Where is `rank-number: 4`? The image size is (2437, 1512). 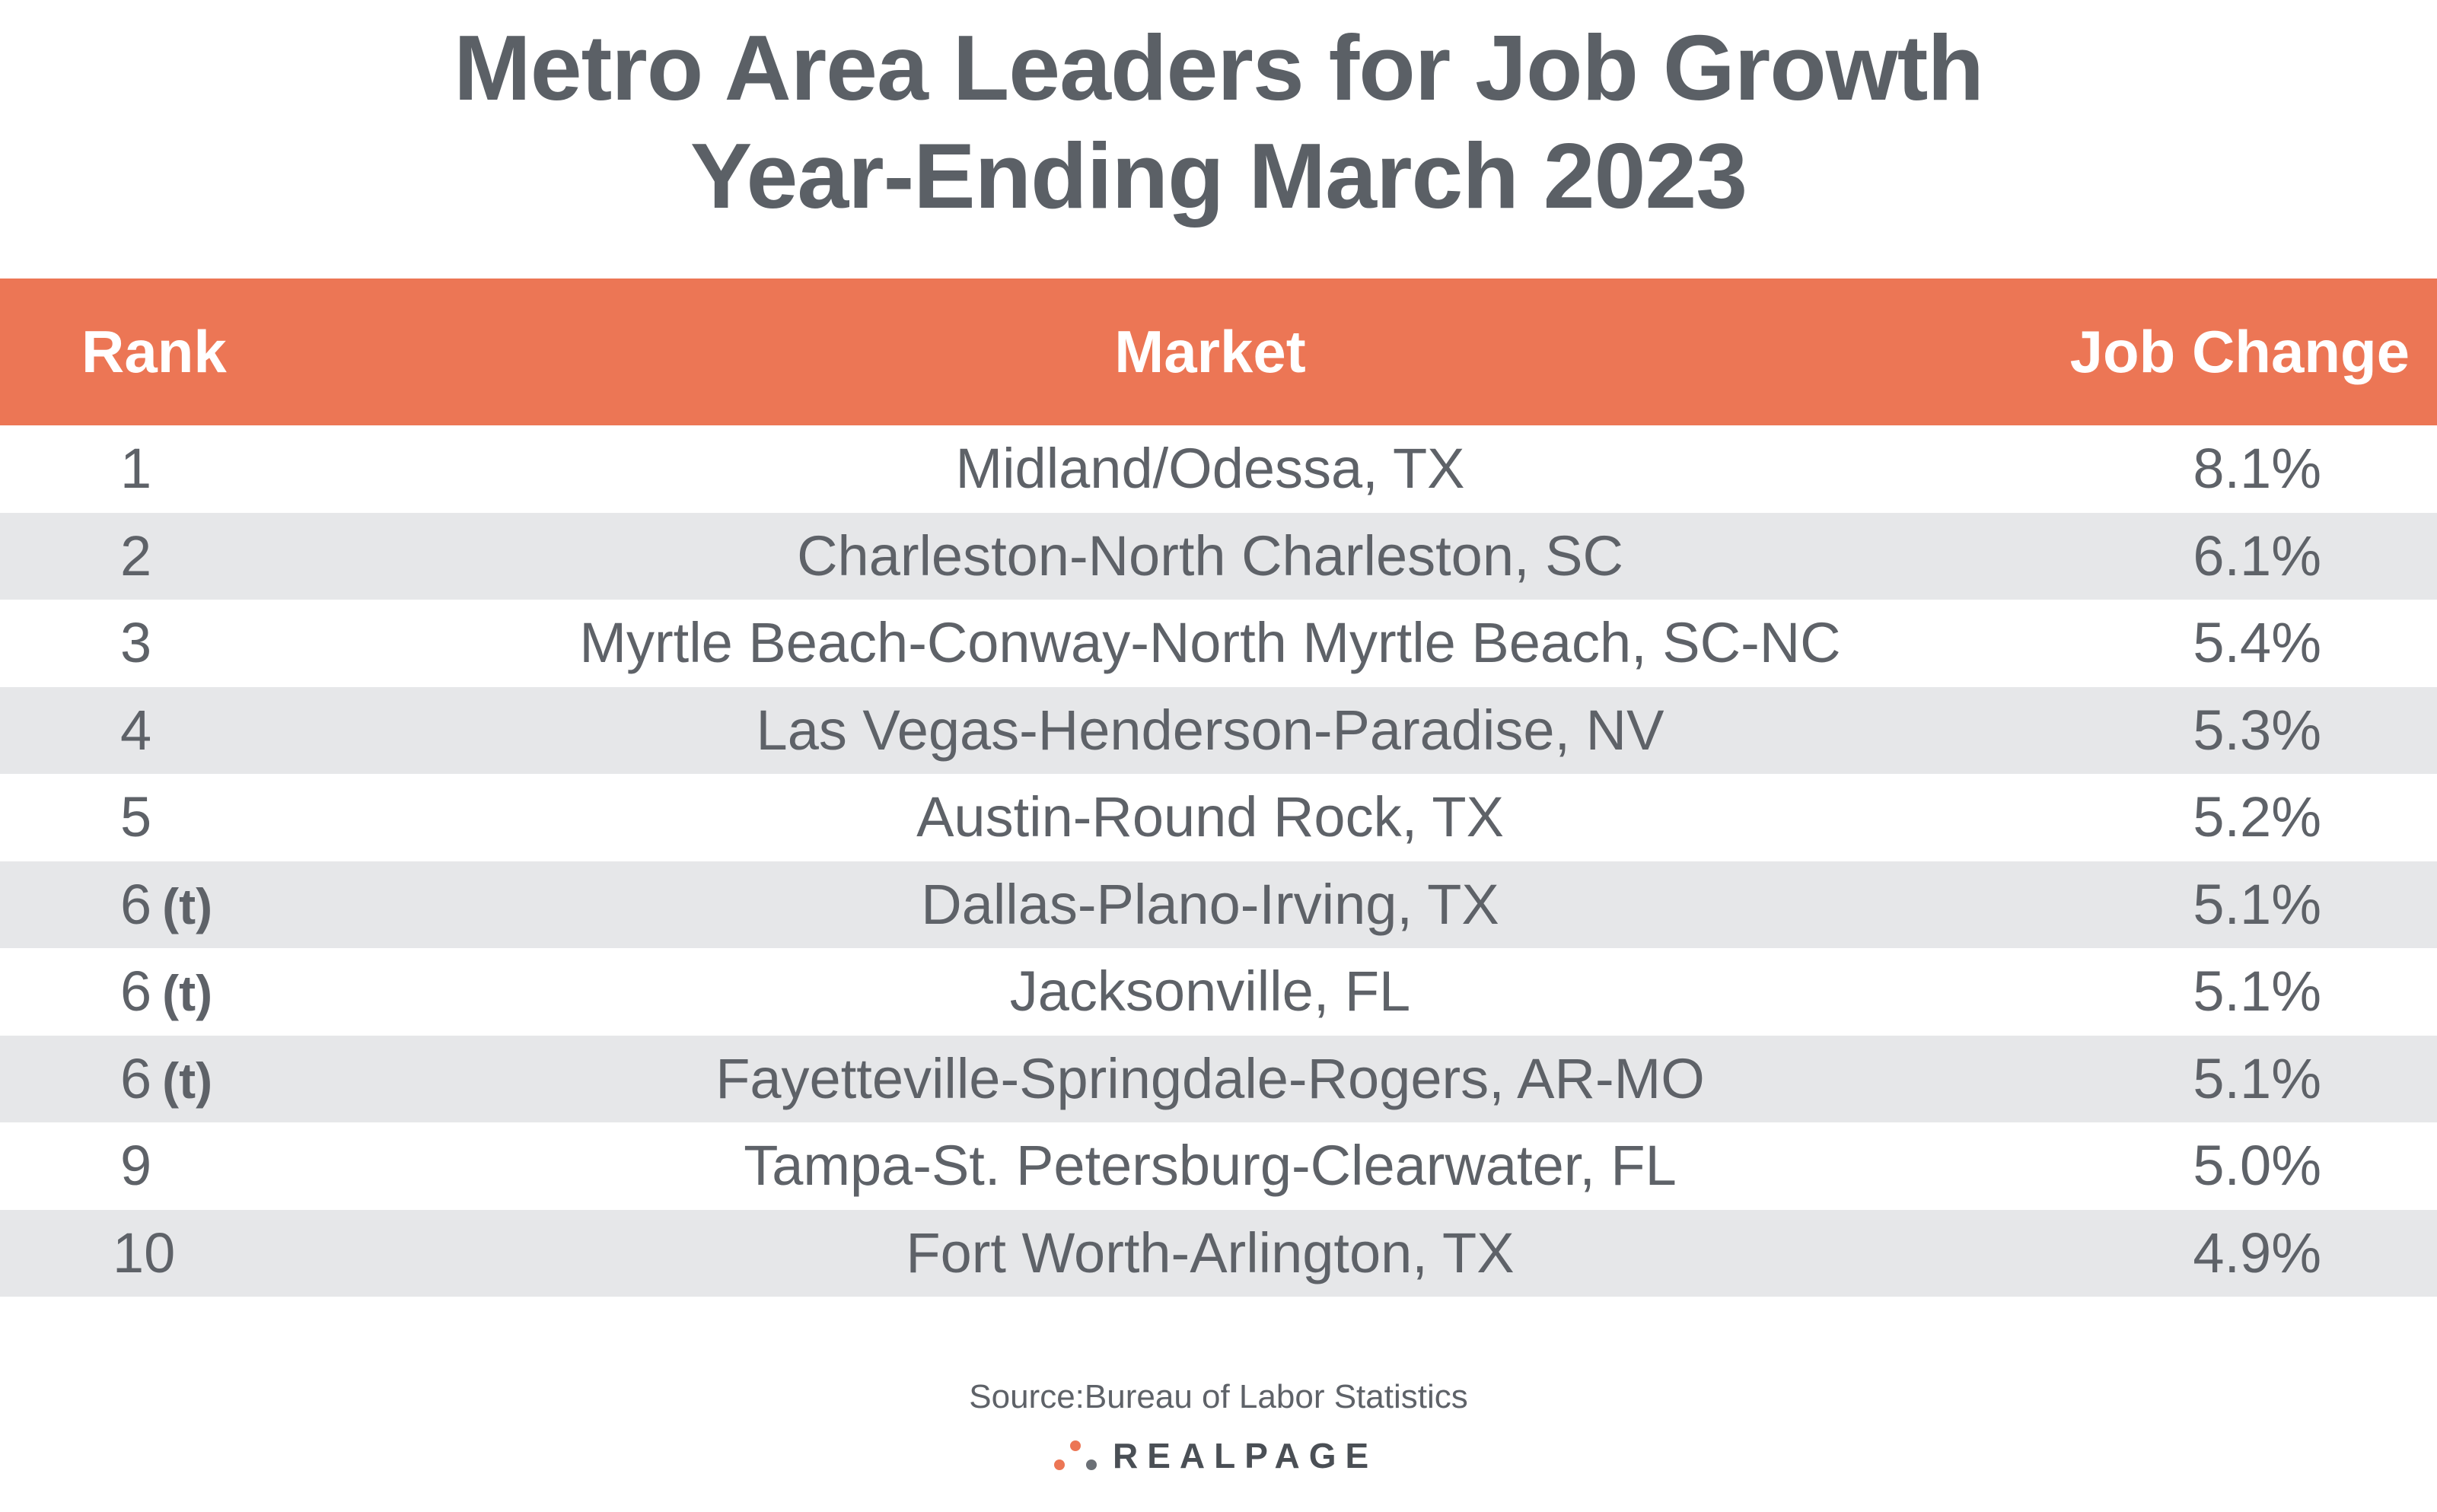 rank-number: 4 is located at coordinates (136, 730).